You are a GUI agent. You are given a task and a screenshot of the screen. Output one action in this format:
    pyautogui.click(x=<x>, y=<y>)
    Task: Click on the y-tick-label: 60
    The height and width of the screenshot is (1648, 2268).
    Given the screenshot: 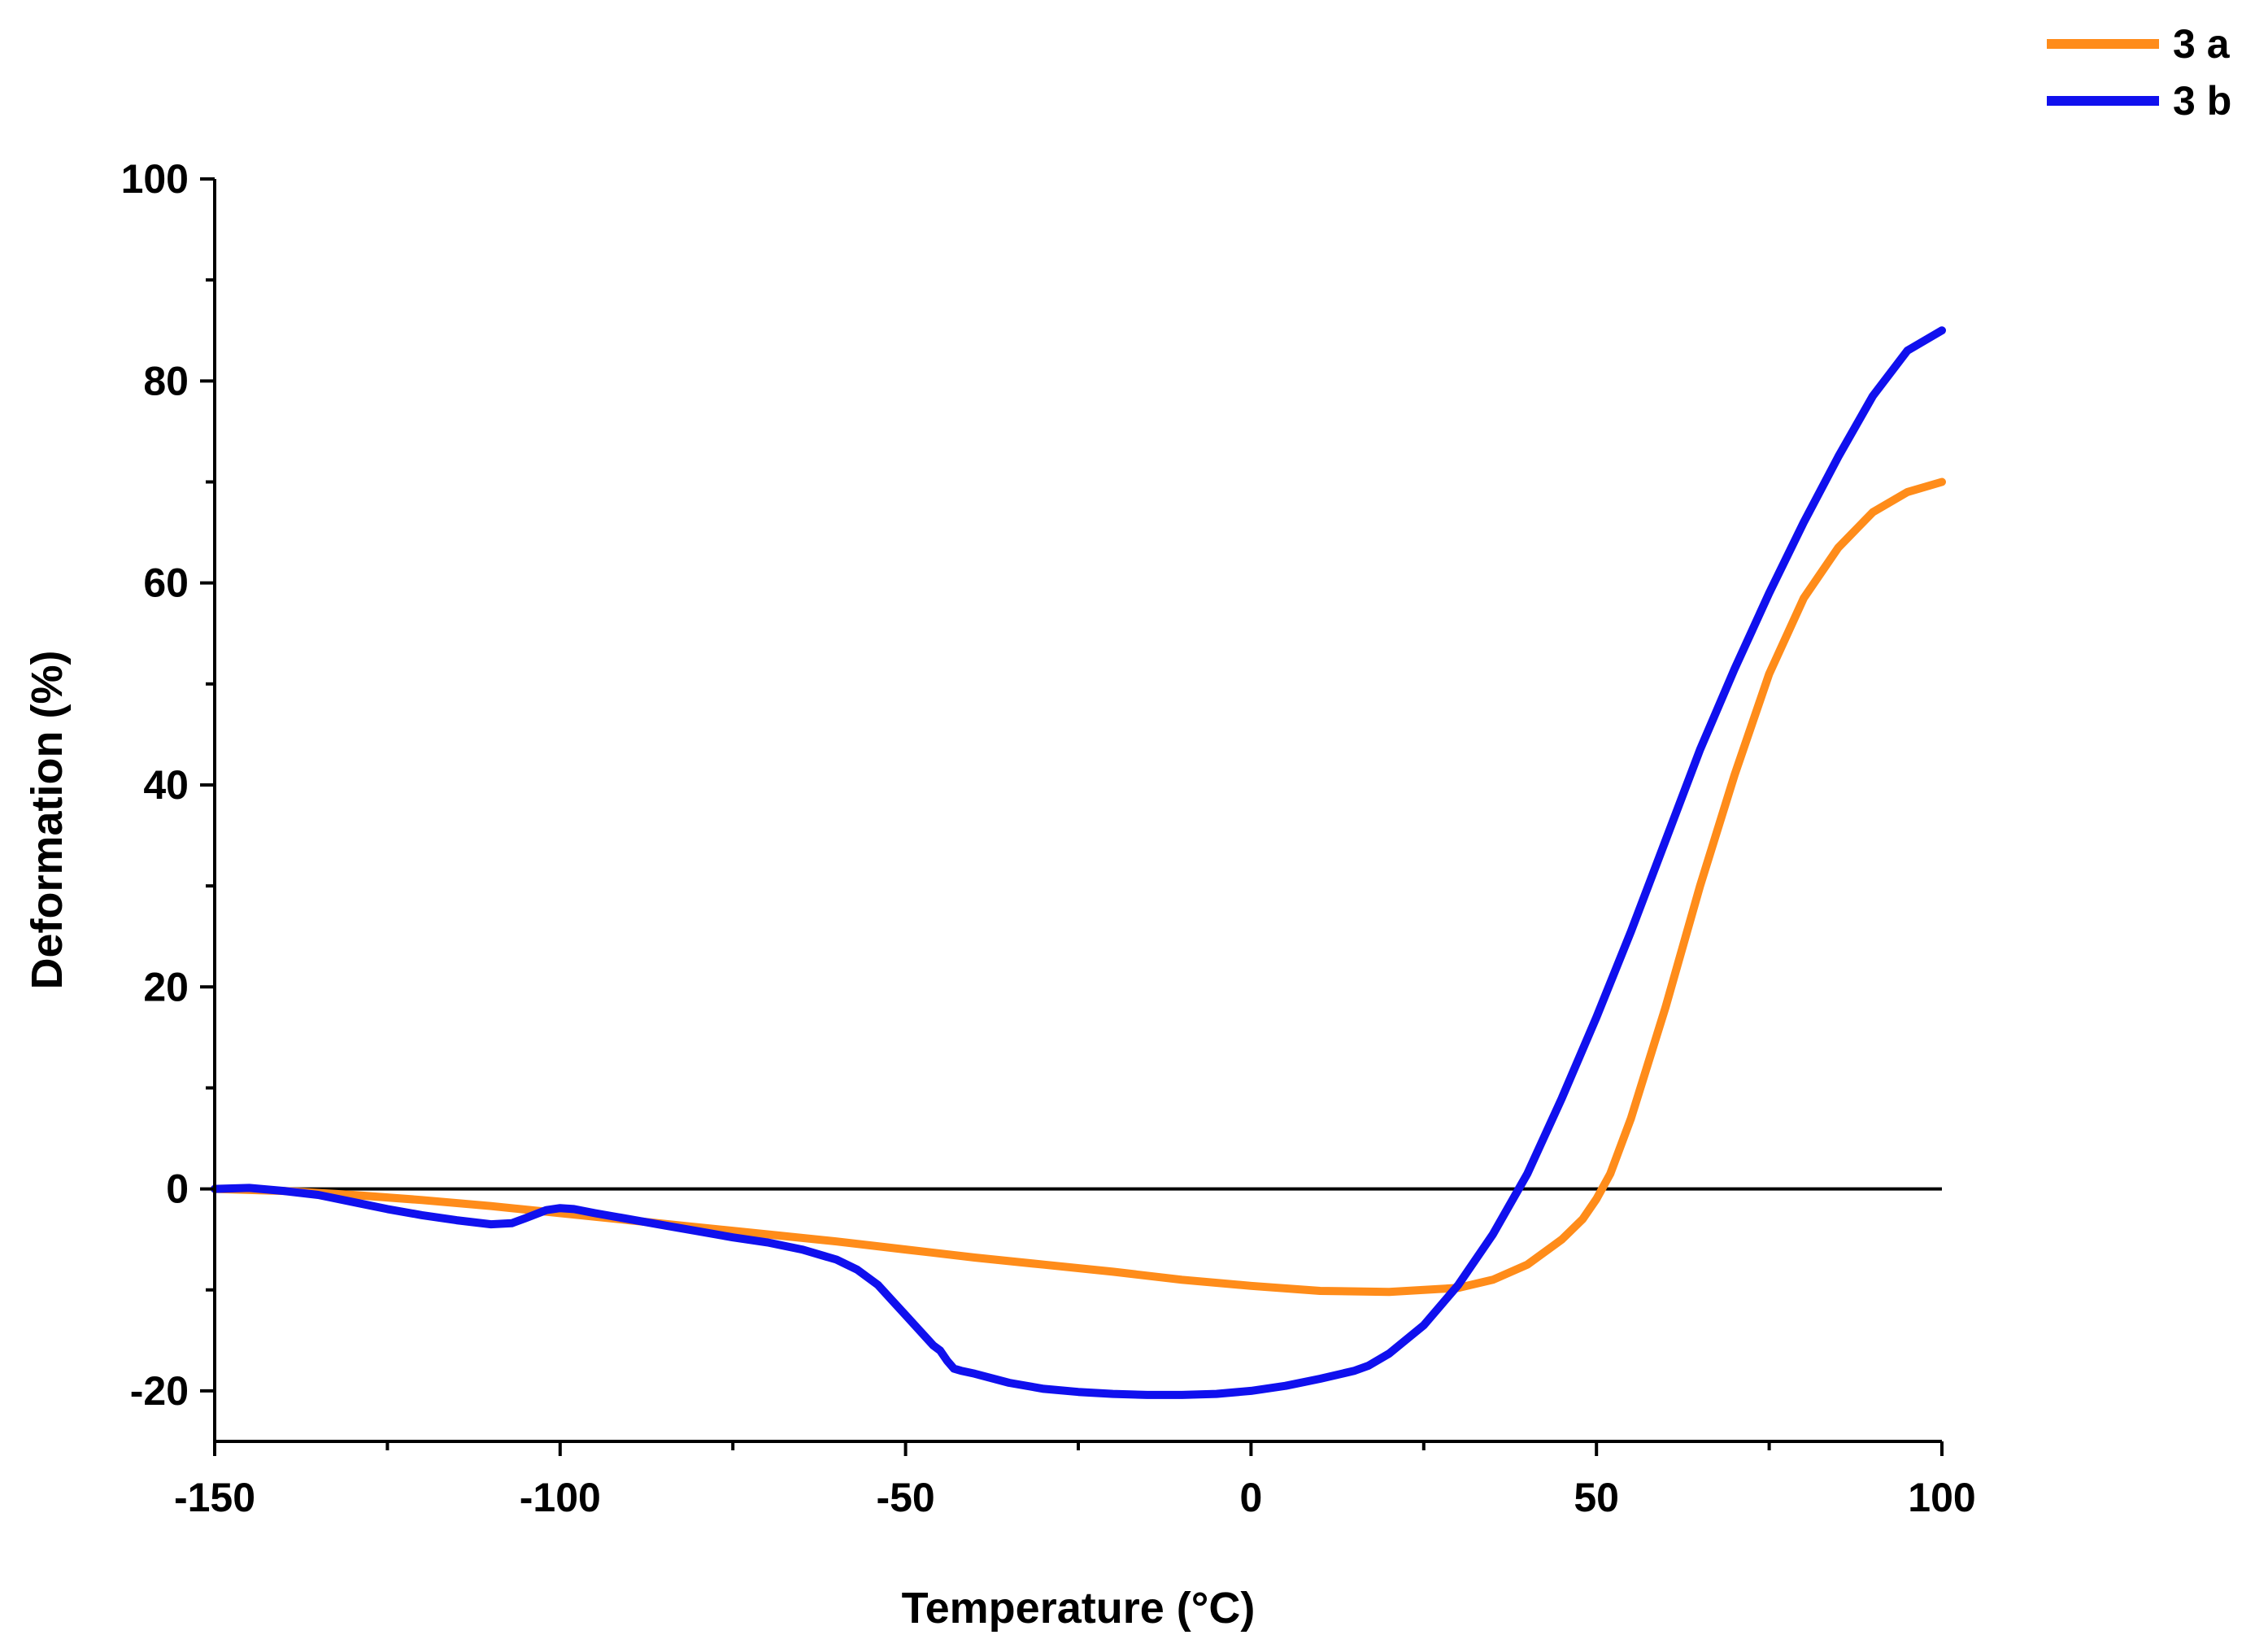 What is the action you would take?
    pyautogui.click(x=166, y=583)
    